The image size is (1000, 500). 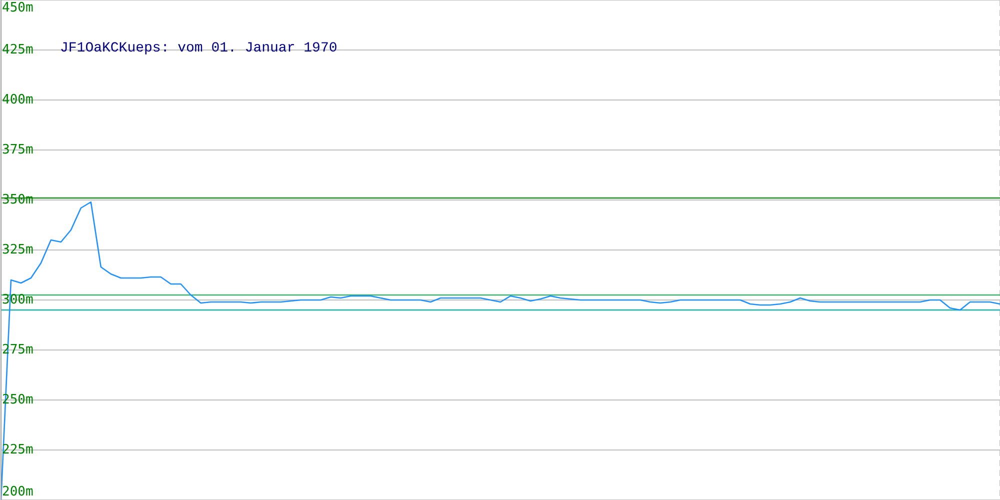 What do you see at coordinates (18, 150) in the screenshot?
I see `y-tick-label: 375m` at bounding box center [18, 150].